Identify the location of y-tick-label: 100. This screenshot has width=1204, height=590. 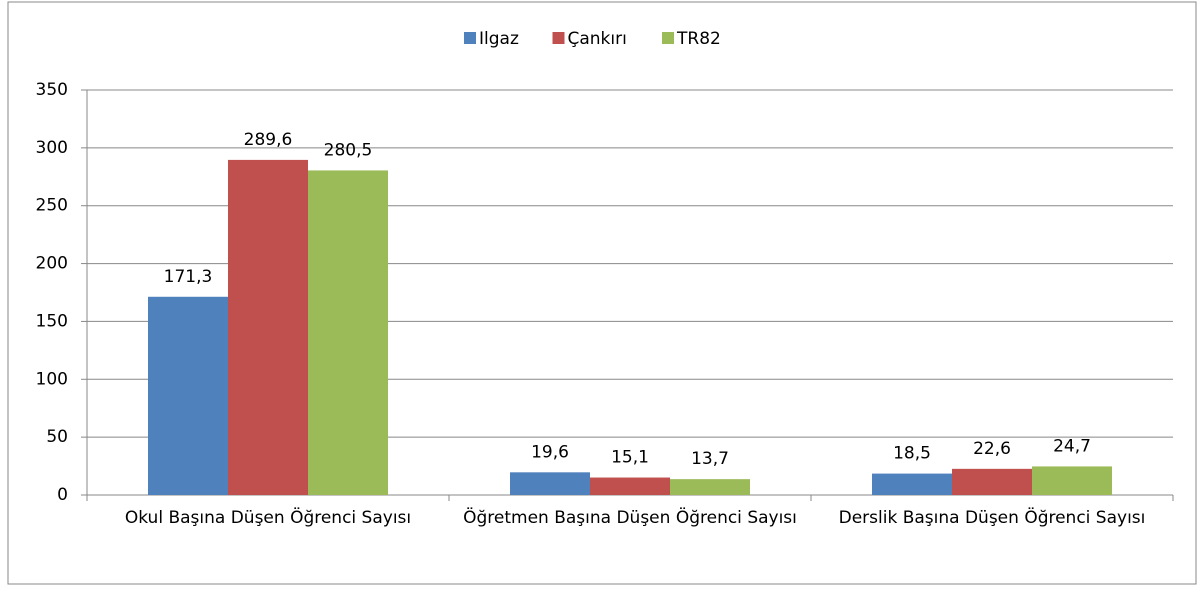
(52, 379).